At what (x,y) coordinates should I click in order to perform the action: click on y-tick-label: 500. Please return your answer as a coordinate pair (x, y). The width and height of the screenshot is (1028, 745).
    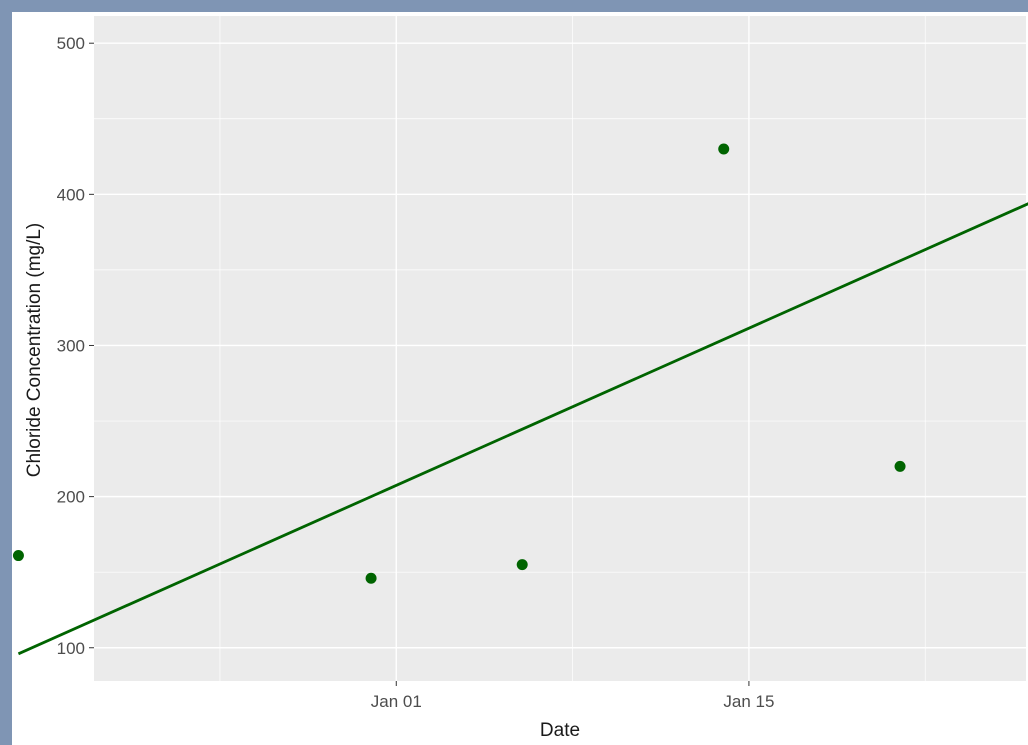
    Looking at the image, I should click on (71, 43).